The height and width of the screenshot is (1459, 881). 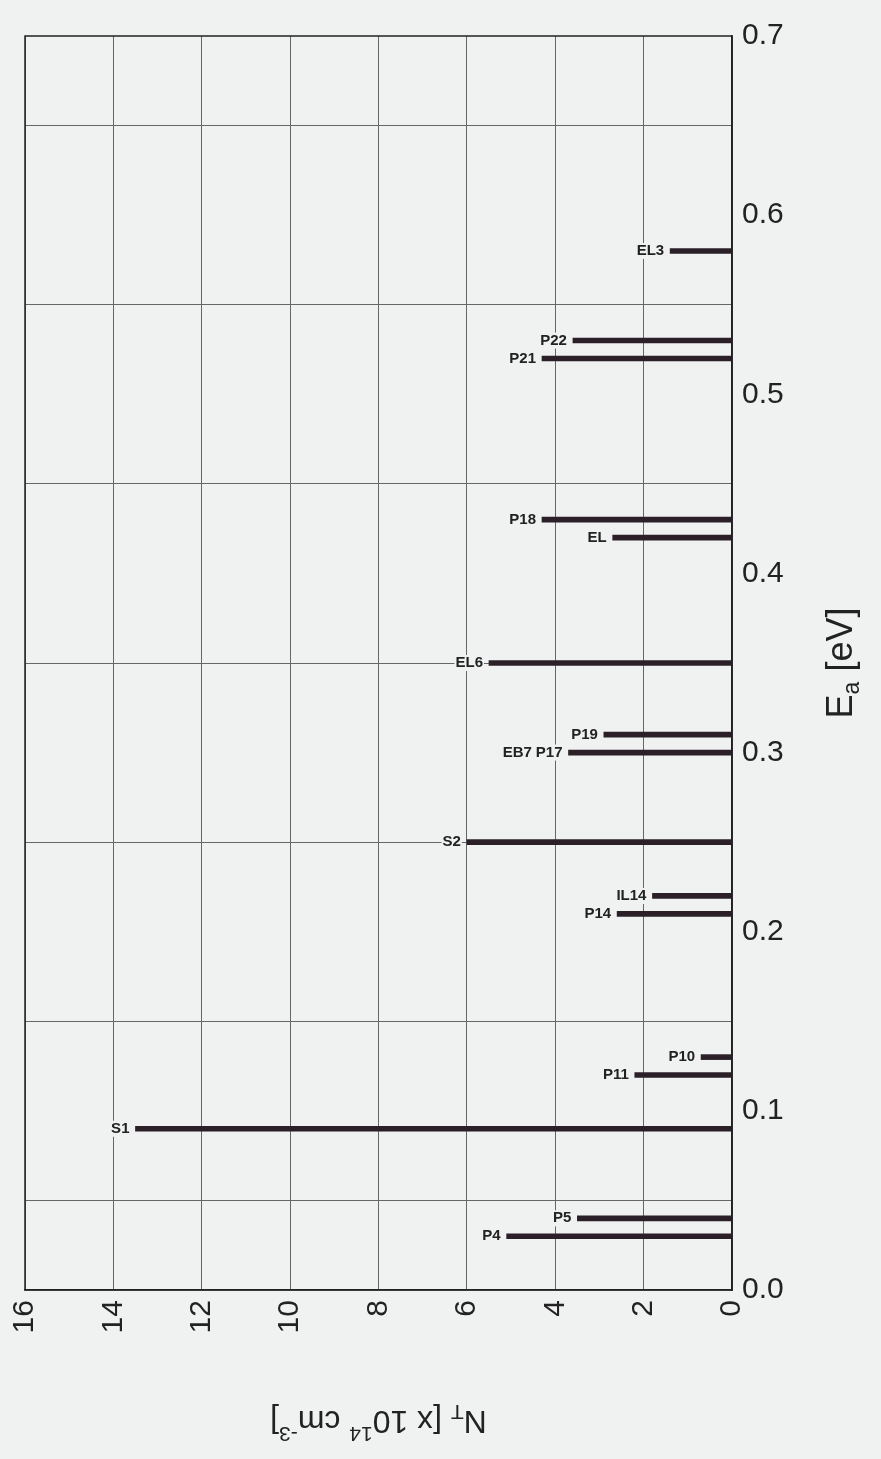 What do you see at coordinates (641, 1308) in the screenshot?
I see `x-tick-label: 2` at bounding box center [641, 1308].